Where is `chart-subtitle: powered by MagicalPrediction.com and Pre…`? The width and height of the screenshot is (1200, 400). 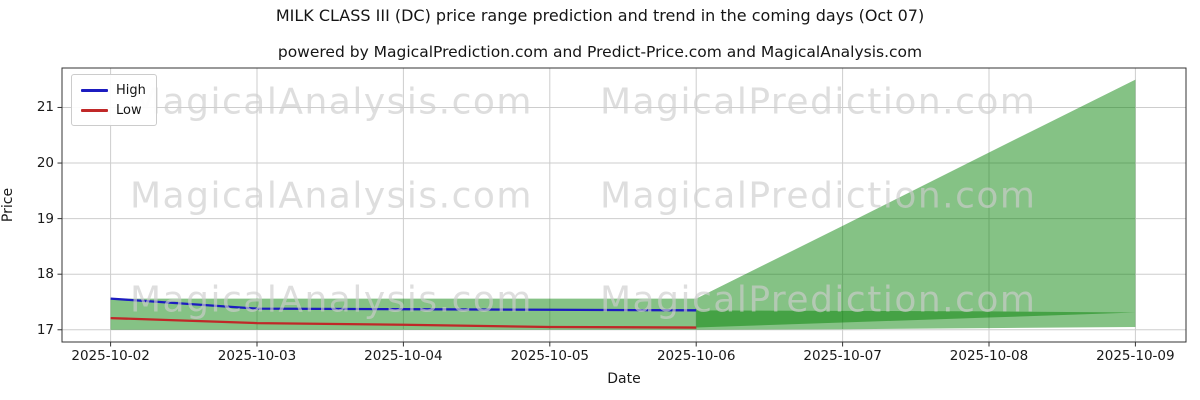
chart-subtitle: powered by MagicalPrediction.com and Pre… is located at coordinates (600, 52).